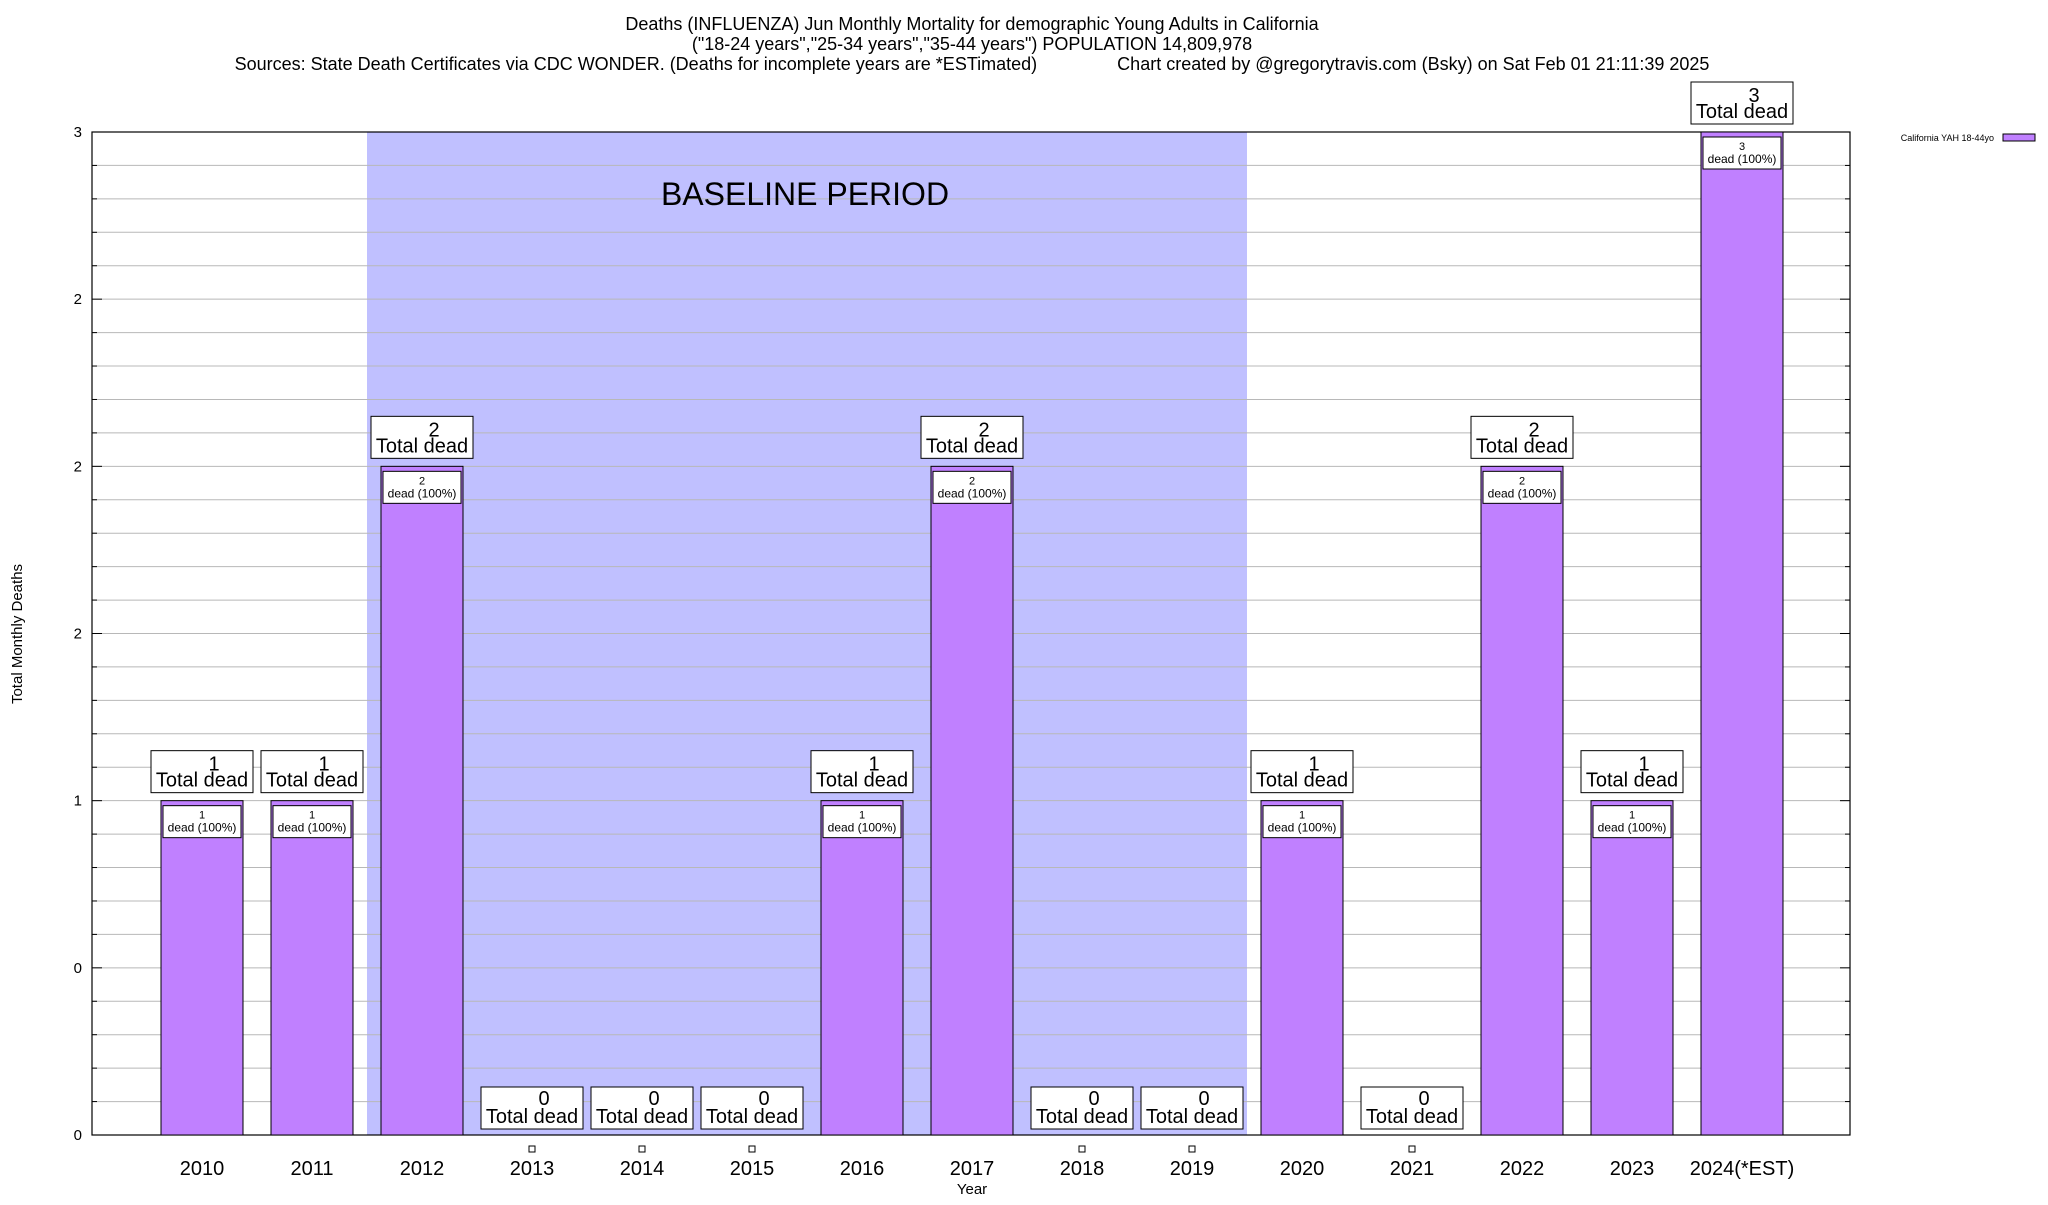 This screenshot has height=1205, width=2048. I want to click on x-tick-label: 2020, so click(1302, 1169).